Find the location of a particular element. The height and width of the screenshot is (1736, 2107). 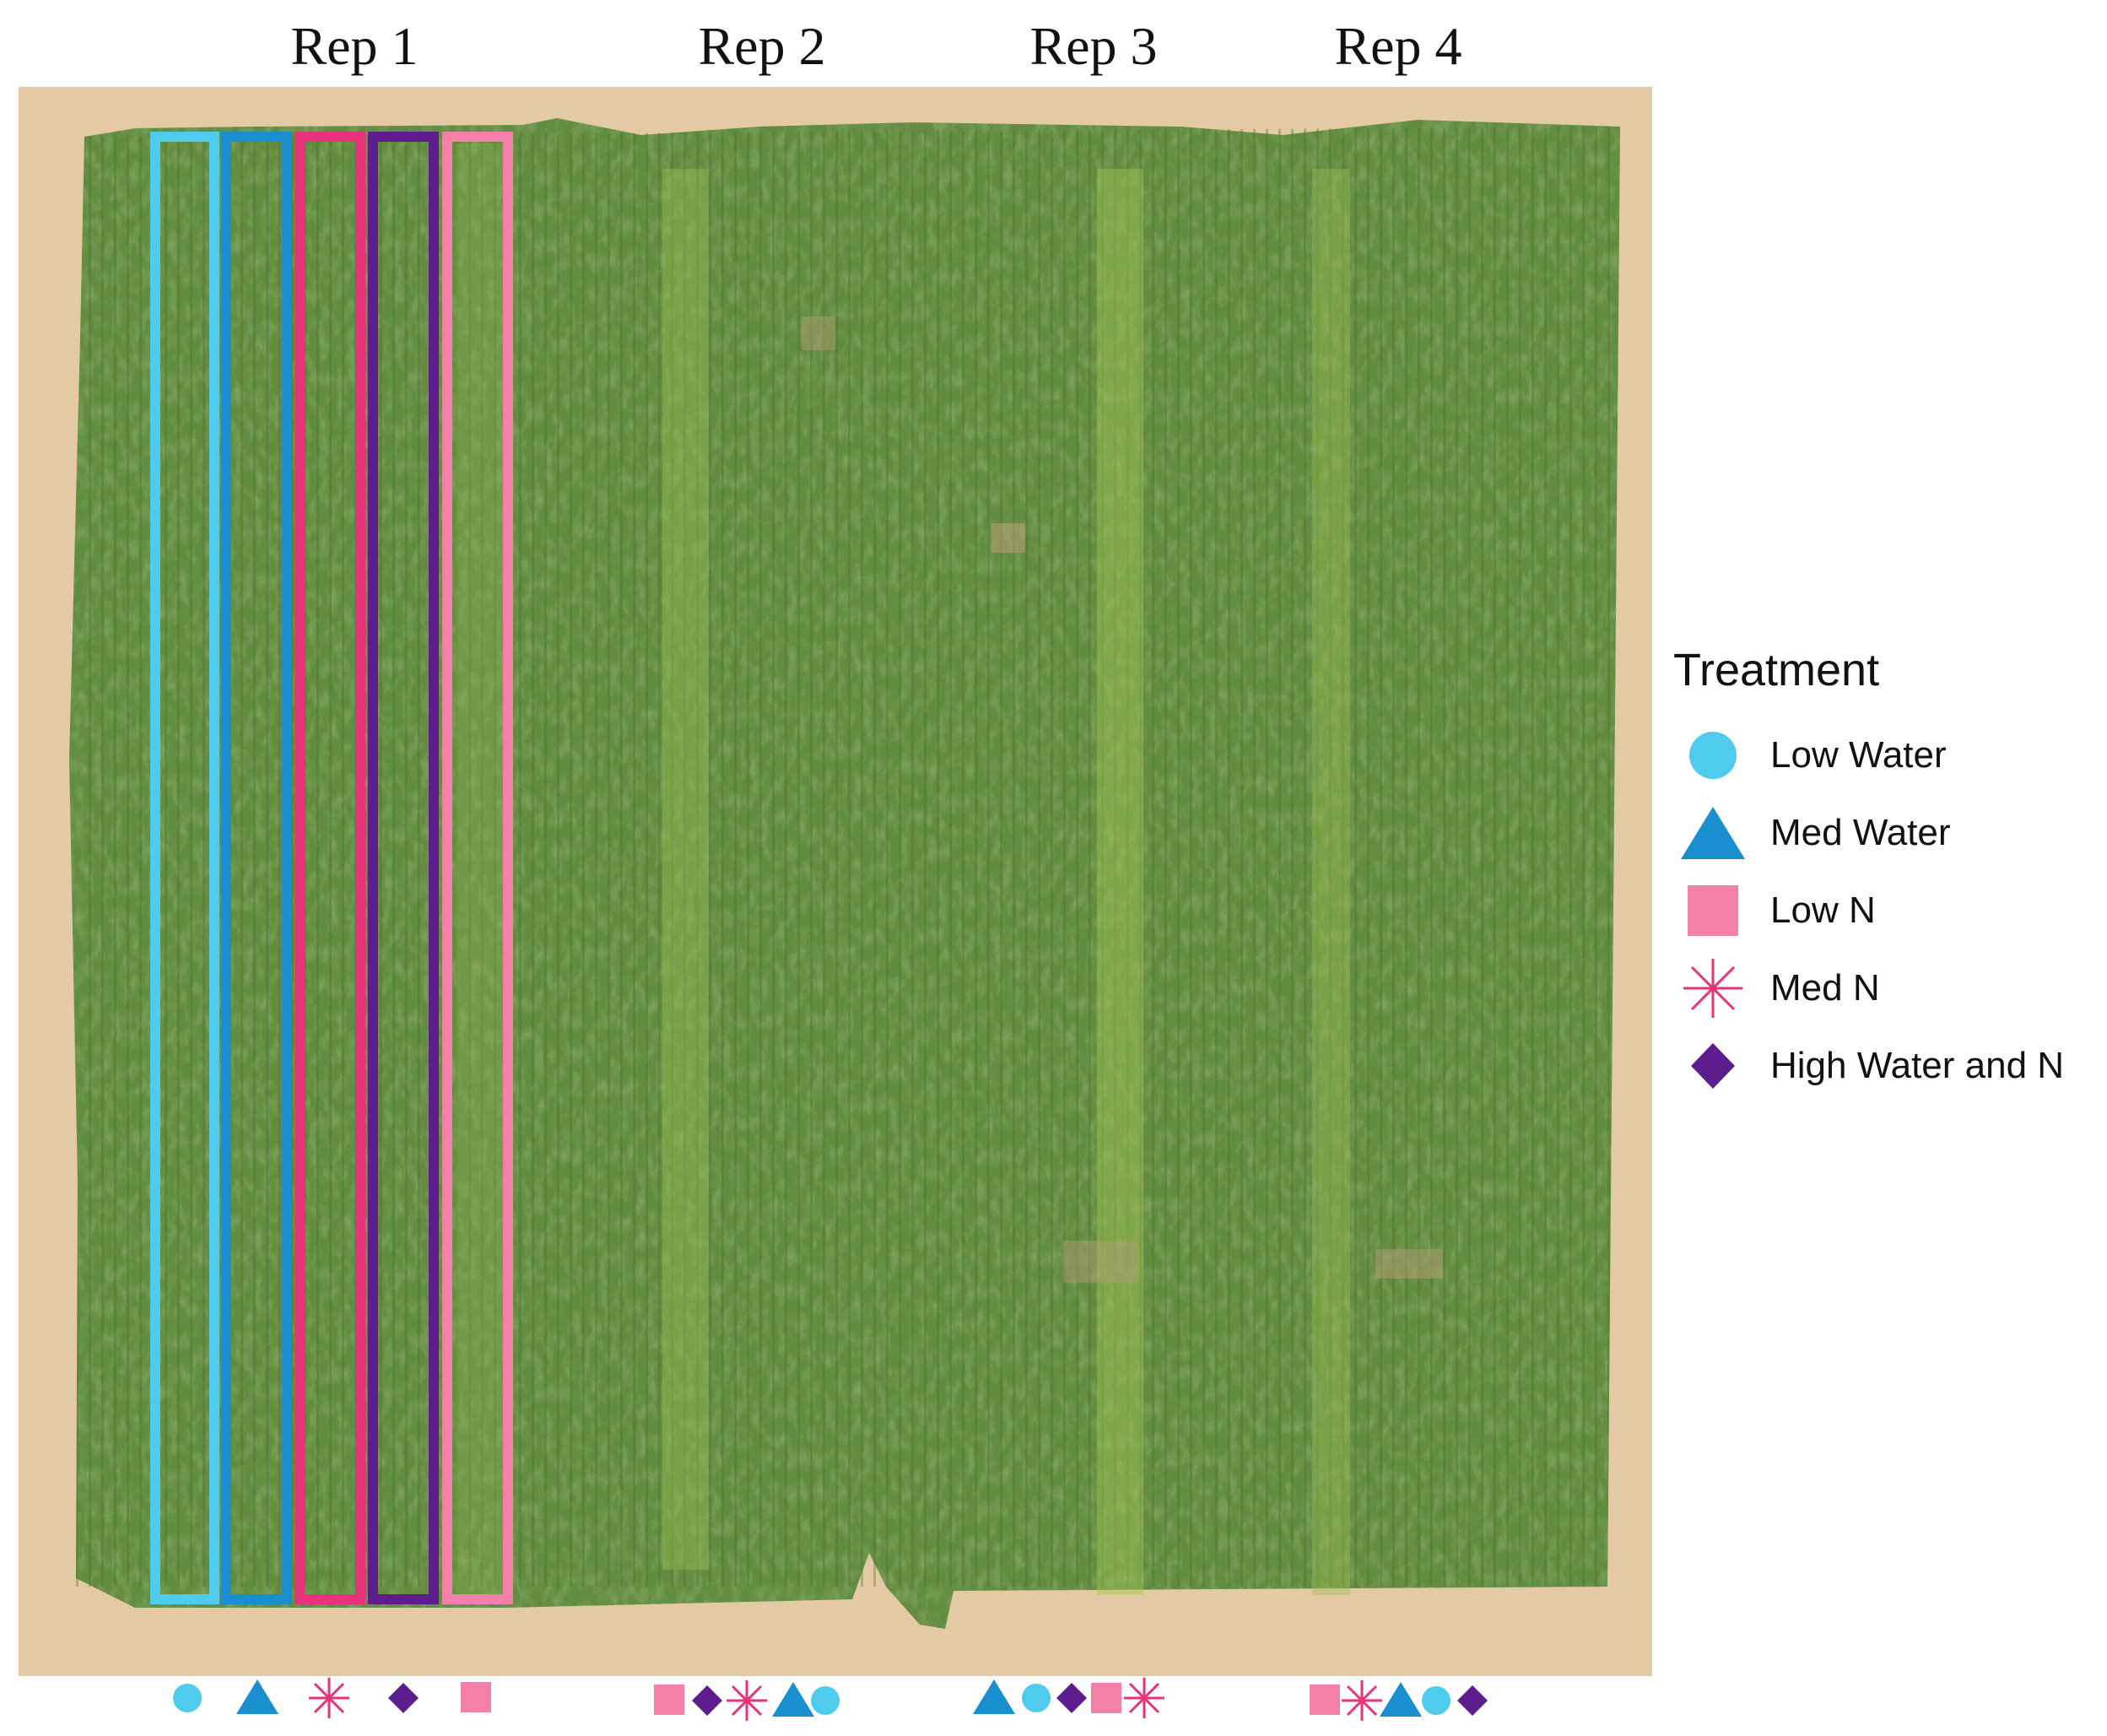

rep-4-markers is located at coordinates (1399, 1700).